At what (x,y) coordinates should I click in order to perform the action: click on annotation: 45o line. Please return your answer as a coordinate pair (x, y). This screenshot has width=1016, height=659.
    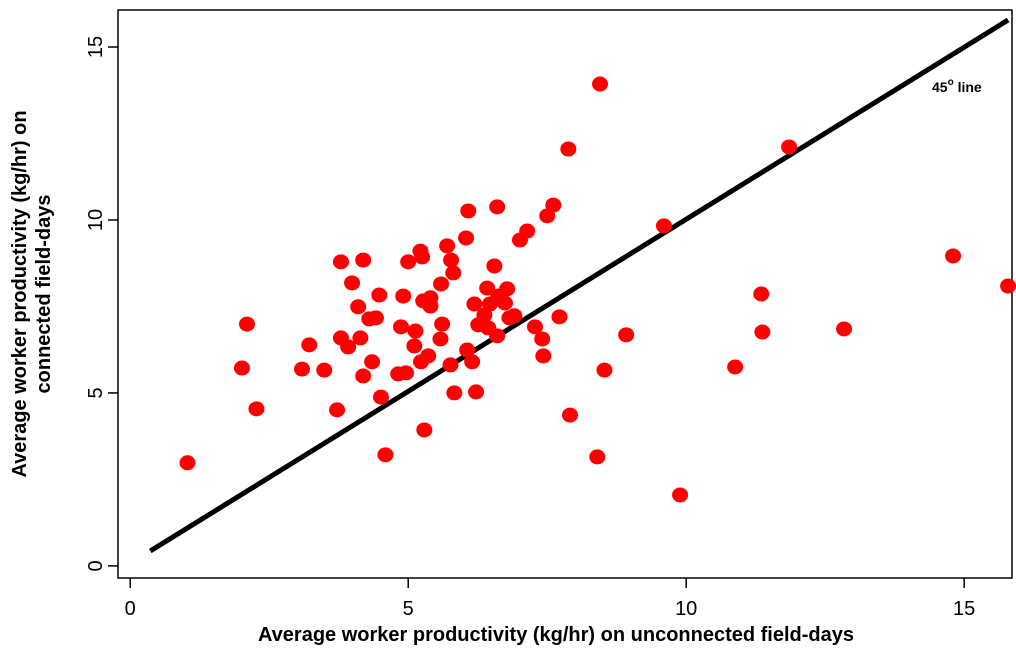
    Looking at the image, I should click on (957, 86).